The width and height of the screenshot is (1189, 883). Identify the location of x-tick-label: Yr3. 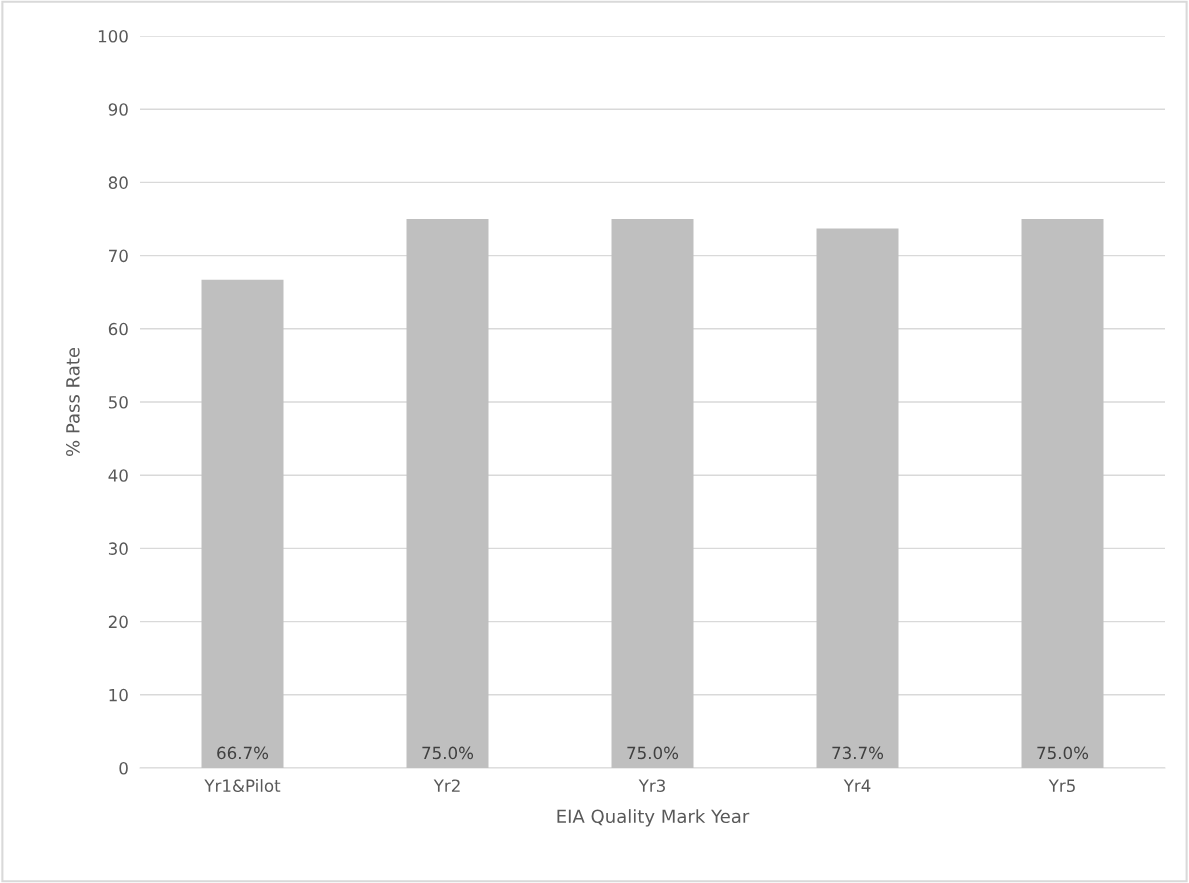
(651, 786).